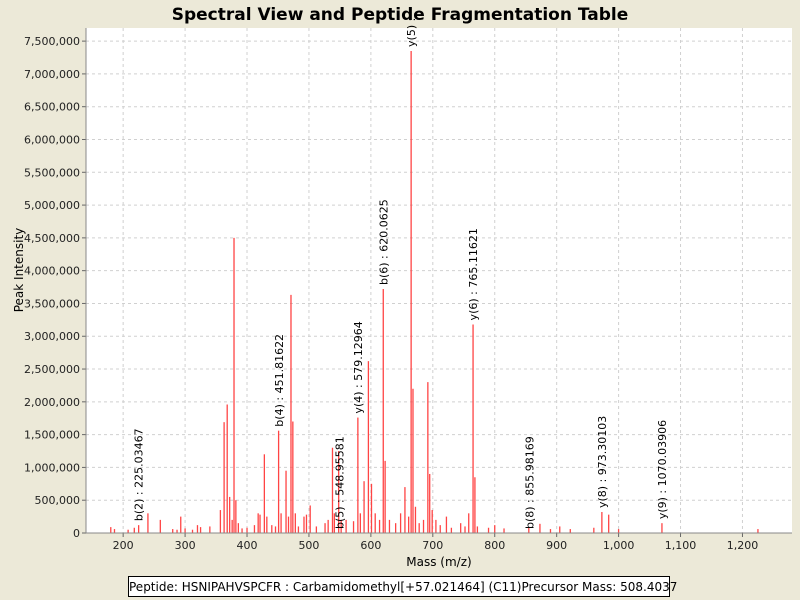 The width and height of the screenshot is (800, 600). I want to click on peak-annotation: y(5) :, so click(411, 32).